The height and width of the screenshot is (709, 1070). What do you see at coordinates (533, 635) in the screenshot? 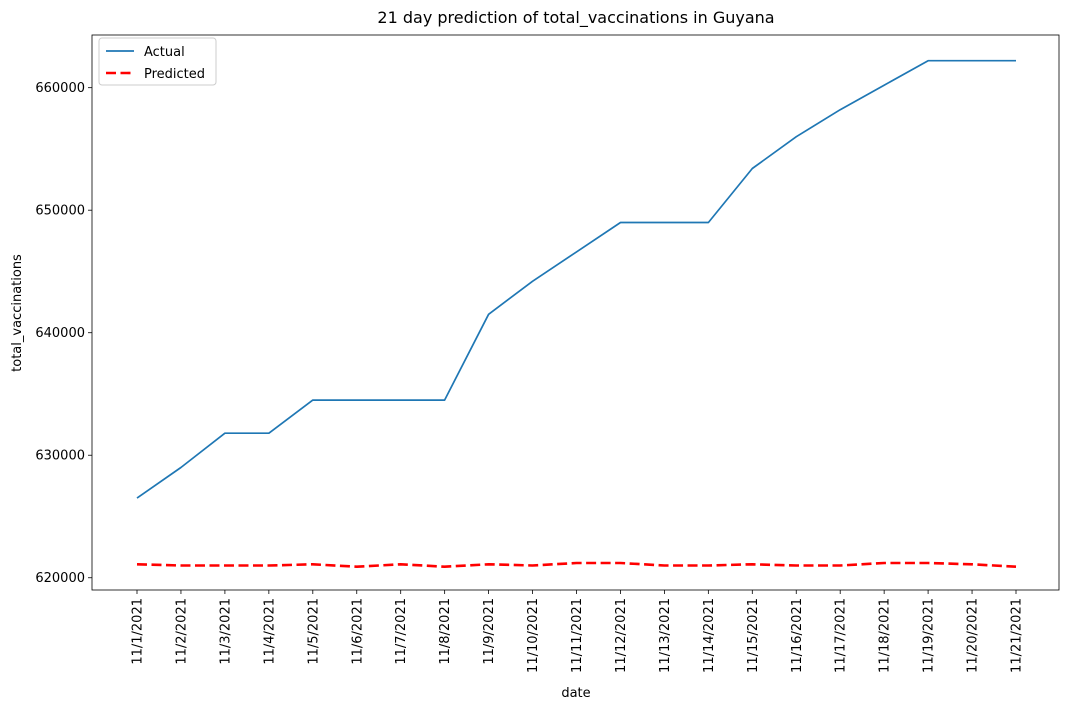
I see `x-tick-label: 11/10/2021` at bounding box center [533, 635].